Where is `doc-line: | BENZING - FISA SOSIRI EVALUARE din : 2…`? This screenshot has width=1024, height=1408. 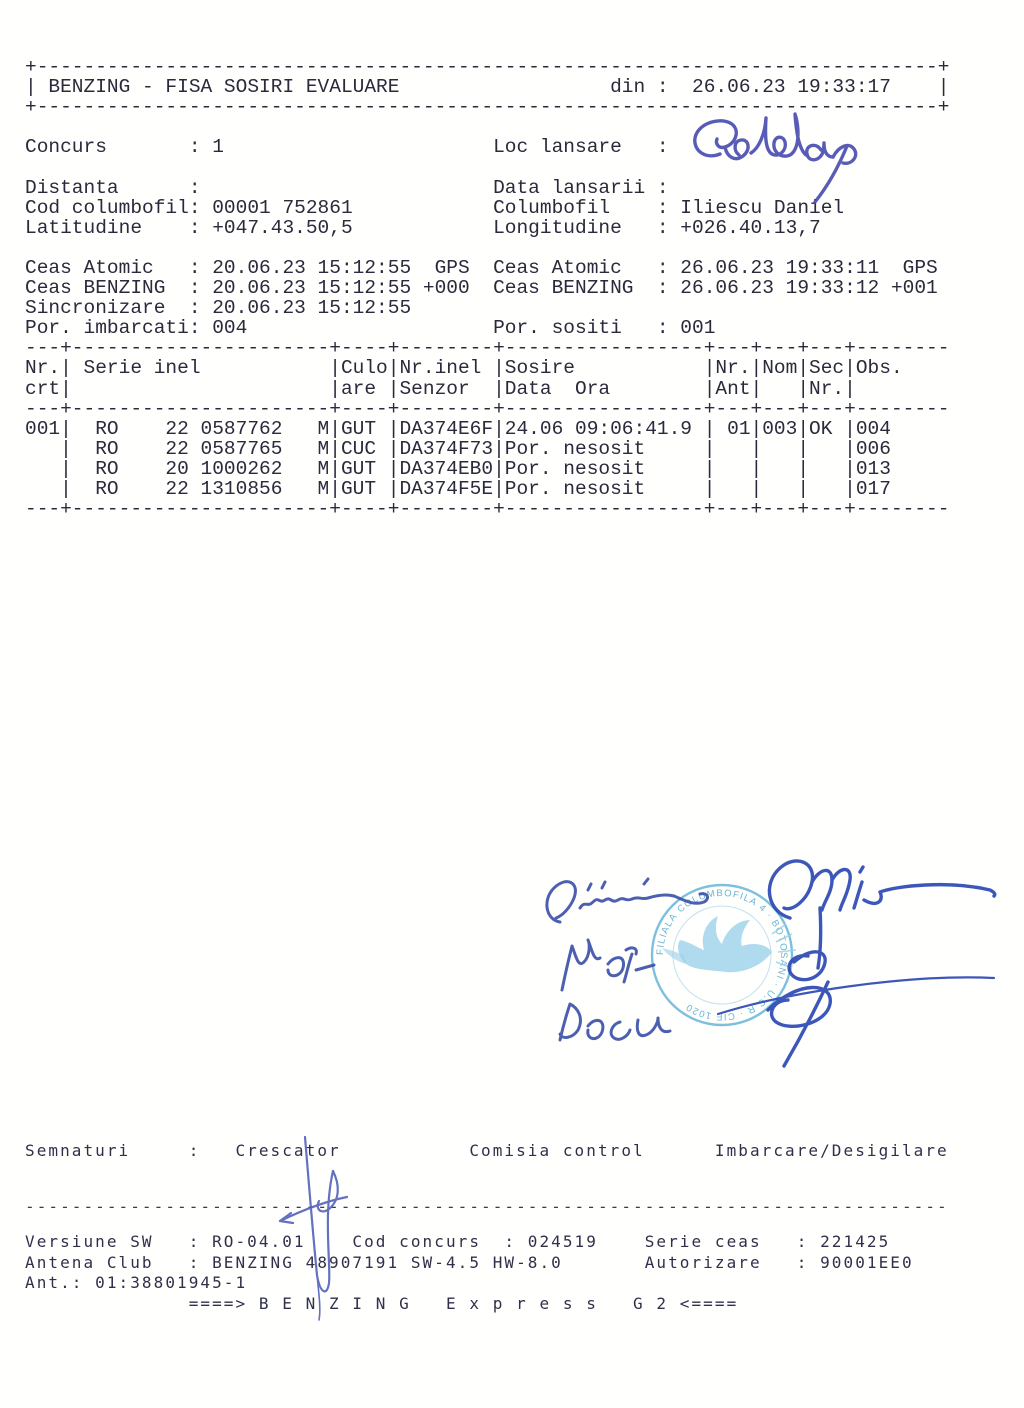 doc-line: | BENZING - FISA SOSIRI EVALUARE din : 2… is located at coordinates (487, 87).